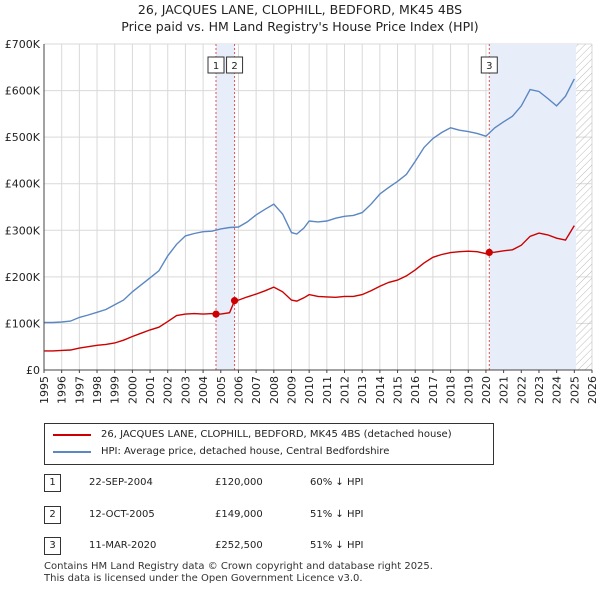 The height and width of the screenshot is (590, 600). What do you see at coordinates (168, 390) in the screenshot?
I see `x-tick-label: 2002` at bounding box center [168, 390].